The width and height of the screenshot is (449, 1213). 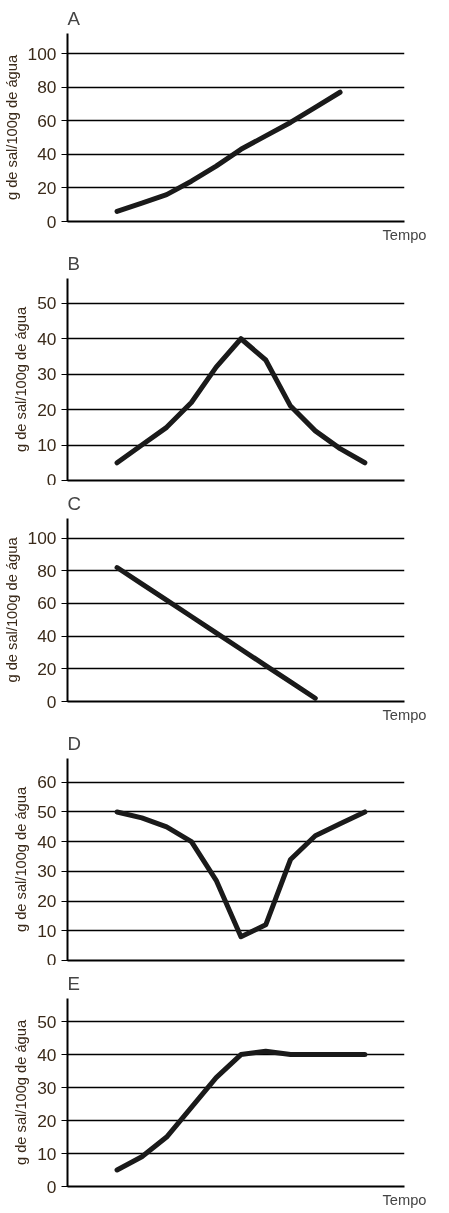 I want to click on chart-title: D, so click(x=74, y=743).